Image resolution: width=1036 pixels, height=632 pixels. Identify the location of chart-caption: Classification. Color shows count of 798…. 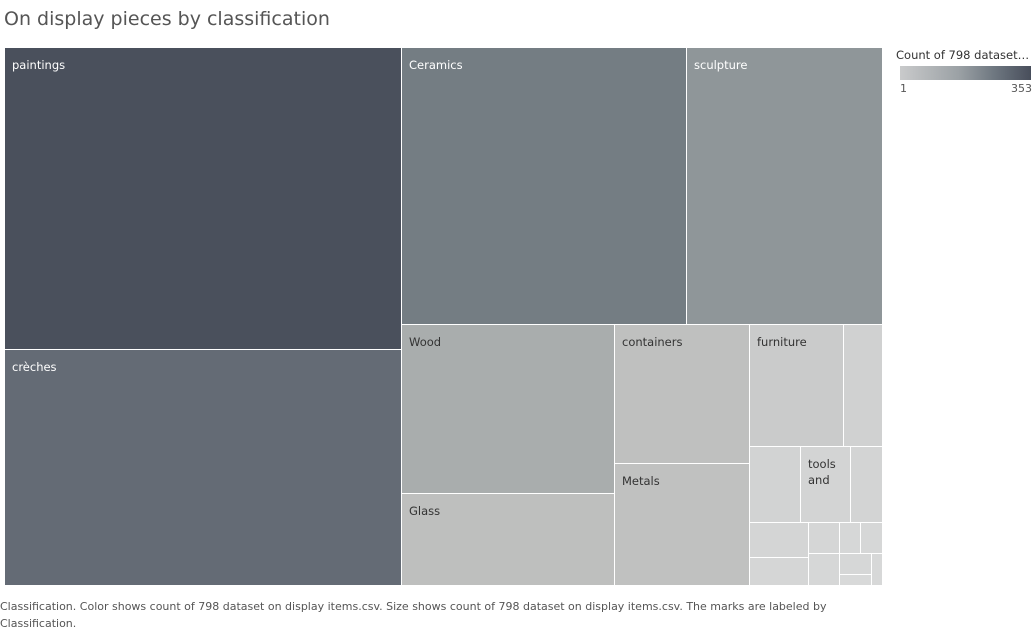
(413, 615).